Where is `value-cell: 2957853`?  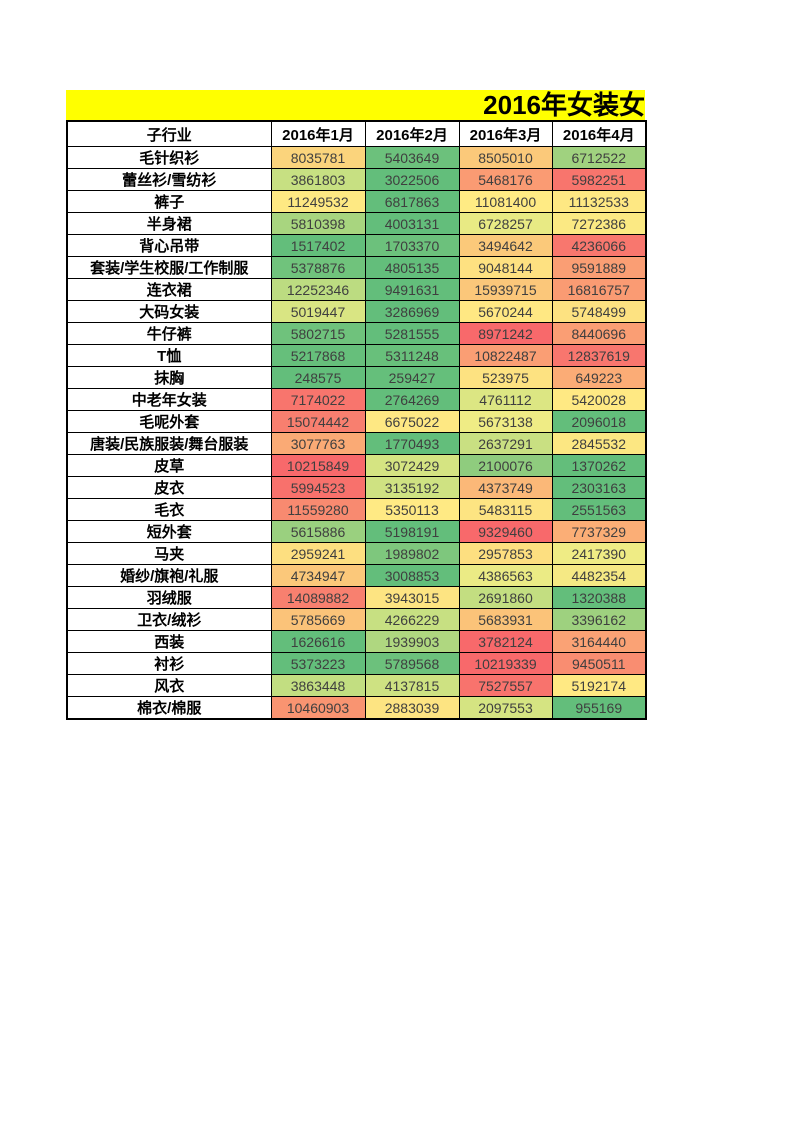 value-cell: 2957853 is located at coordinates (505, 553).